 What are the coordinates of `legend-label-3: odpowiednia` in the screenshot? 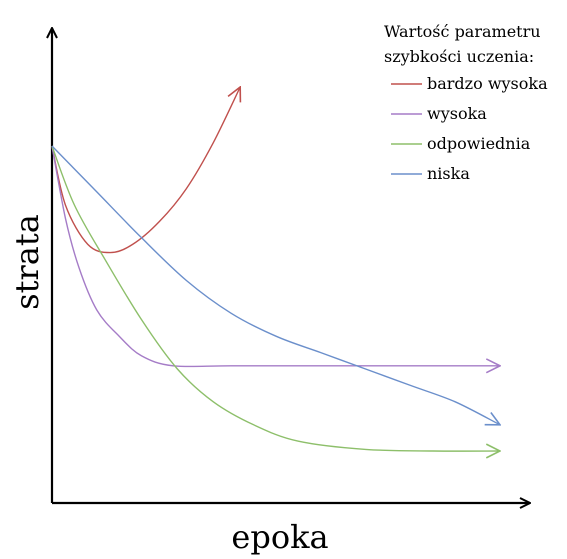 It's located at (479, 143).